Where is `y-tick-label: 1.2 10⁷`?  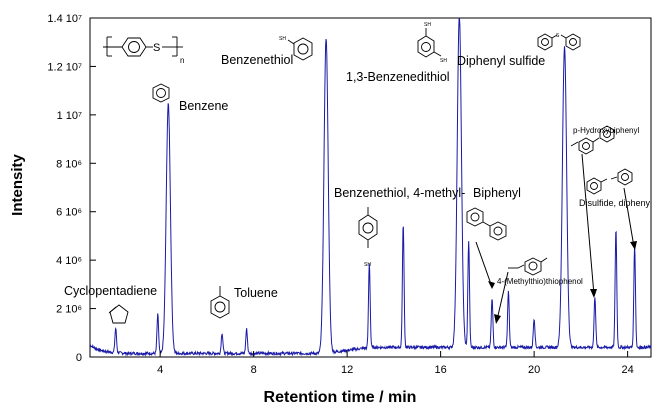
y-tick-label: 1.2 10⁷ is located at coordinates (64, 67).